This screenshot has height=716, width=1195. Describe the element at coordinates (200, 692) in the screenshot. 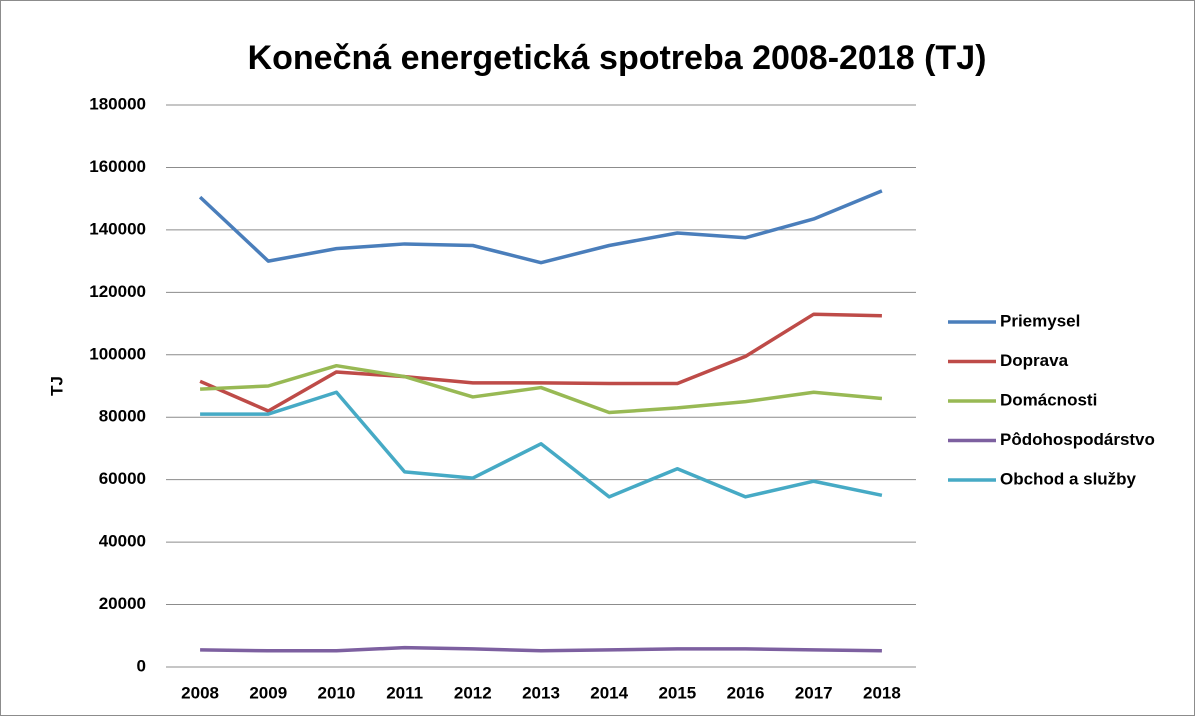

I see `x-tick-label: 2008` at that location.